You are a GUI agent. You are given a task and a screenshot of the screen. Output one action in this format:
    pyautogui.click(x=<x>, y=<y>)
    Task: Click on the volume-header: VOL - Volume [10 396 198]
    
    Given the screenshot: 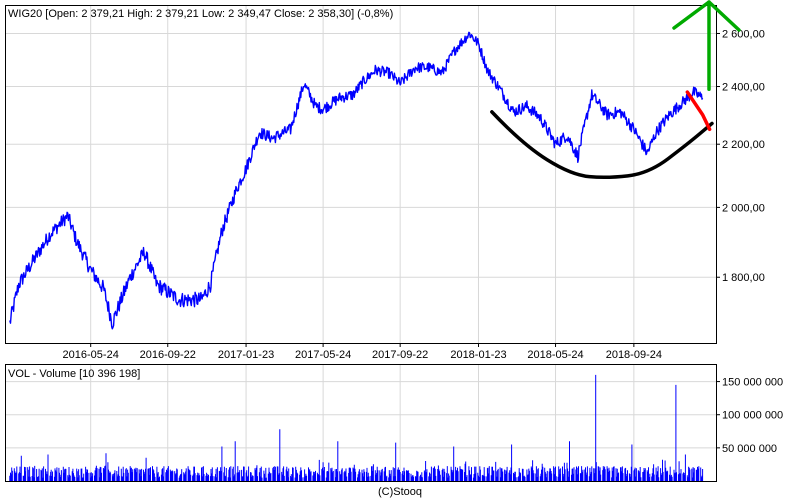 What is the action you would take?
    pyautogui.click(x=74, y=374)
    